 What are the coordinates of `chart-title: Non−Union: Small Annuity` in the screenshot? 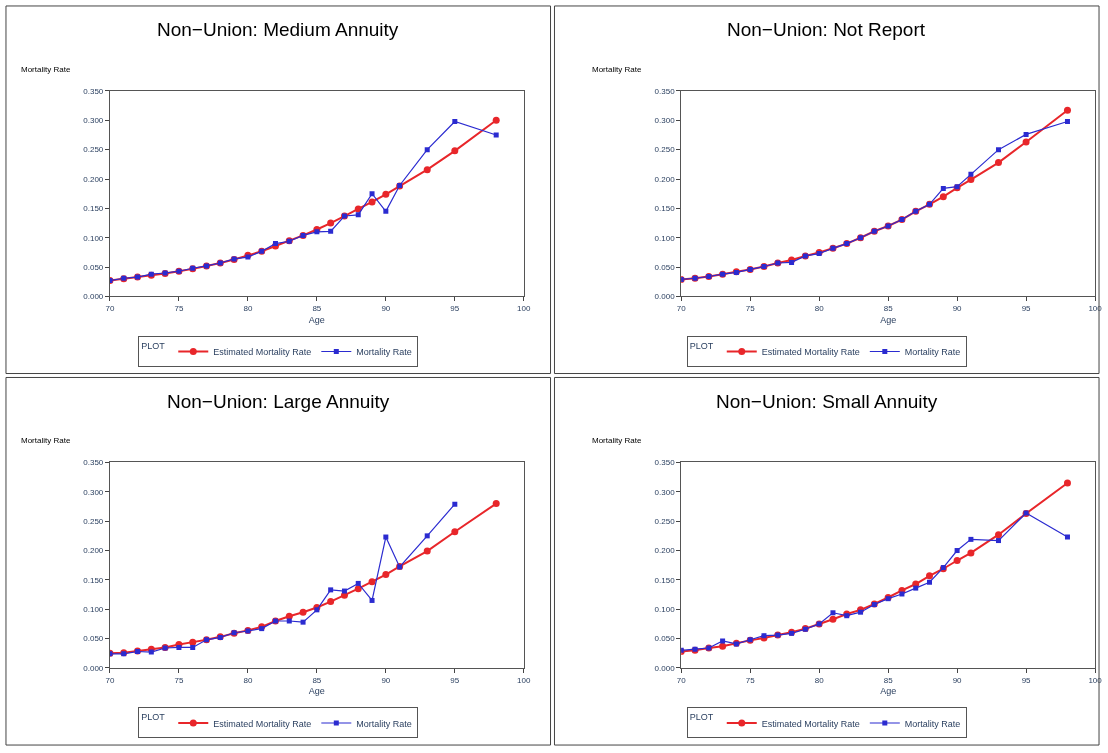 It's located at (827, 401).